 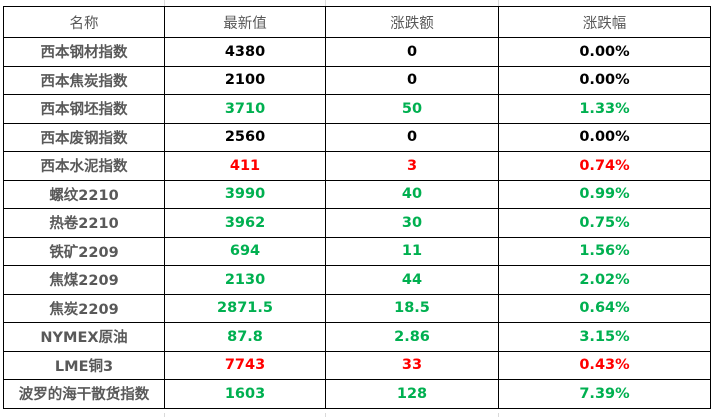 I want to click on table-row: 西本焦炭指数 2100 0 0.00%, so click(x=357, y=80).